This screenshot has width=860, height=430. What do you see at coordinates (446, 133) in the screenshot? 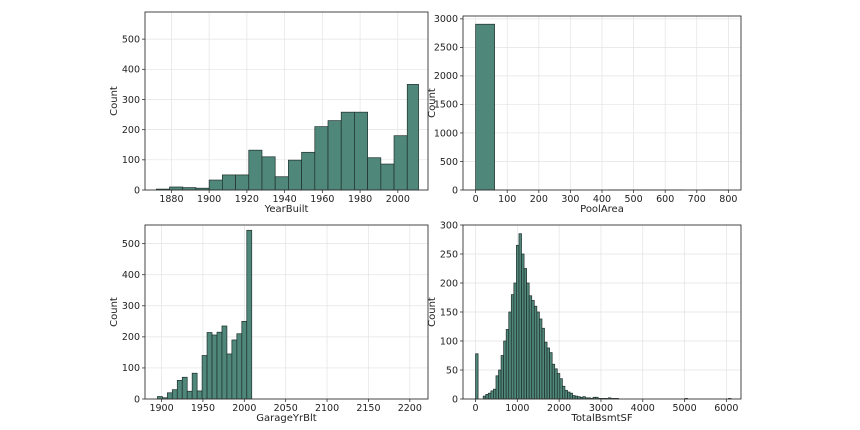
I see `y-tick-label: 1000` at bounding box center [446, 133].